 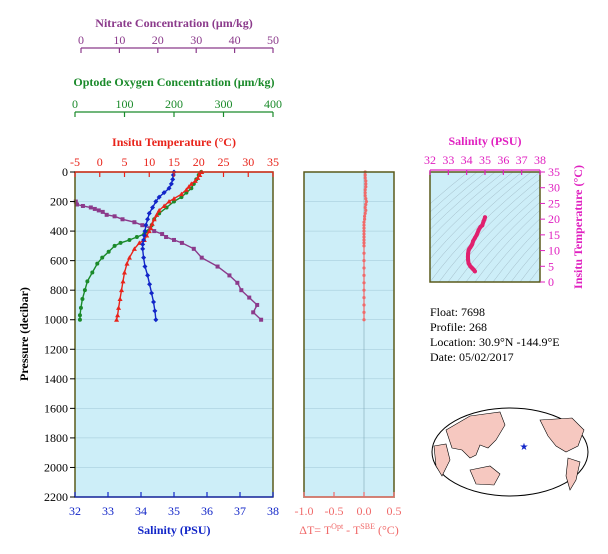 I want to click on oxygen-axis-title: Optode Oxygen Concentration (μm/kg), so click(x=173, y=82).